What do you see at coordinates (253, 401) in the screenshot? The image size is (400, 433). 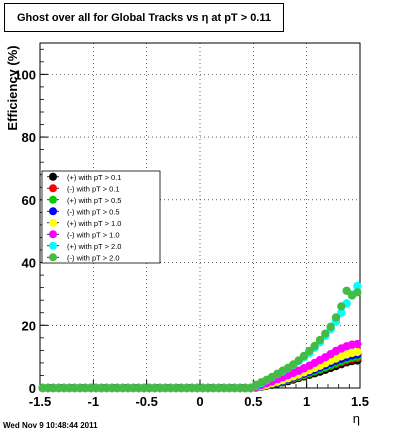 I see `x-tick-label: 0.5` at bounding box center [253, 401].